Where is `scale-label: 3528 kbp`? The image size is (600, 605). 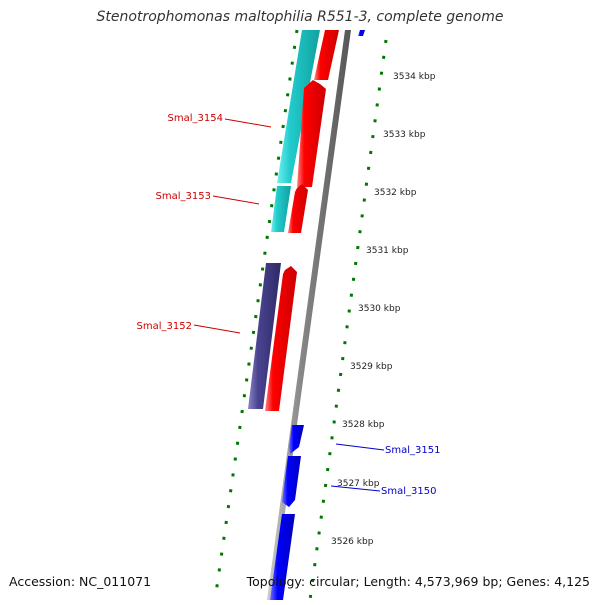 scale-label: 3528 kbp is located at coordinates (363, 425).